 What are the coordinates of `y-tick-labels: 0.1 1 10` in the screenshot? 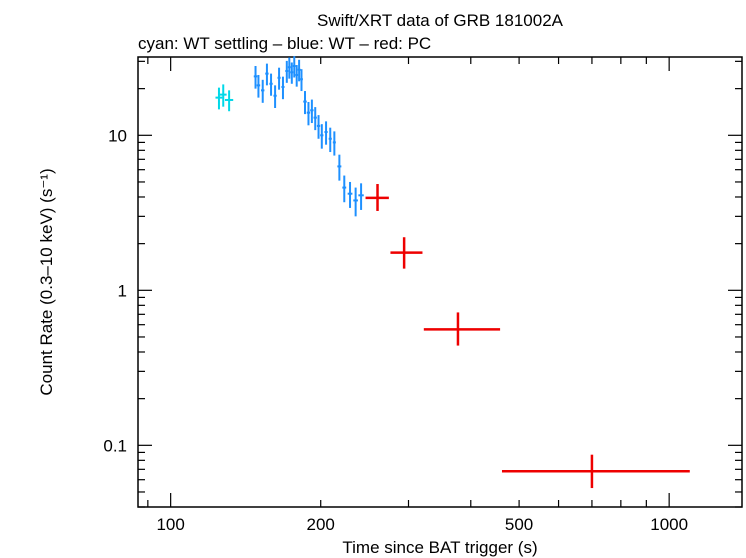 It's located at (115, 290).